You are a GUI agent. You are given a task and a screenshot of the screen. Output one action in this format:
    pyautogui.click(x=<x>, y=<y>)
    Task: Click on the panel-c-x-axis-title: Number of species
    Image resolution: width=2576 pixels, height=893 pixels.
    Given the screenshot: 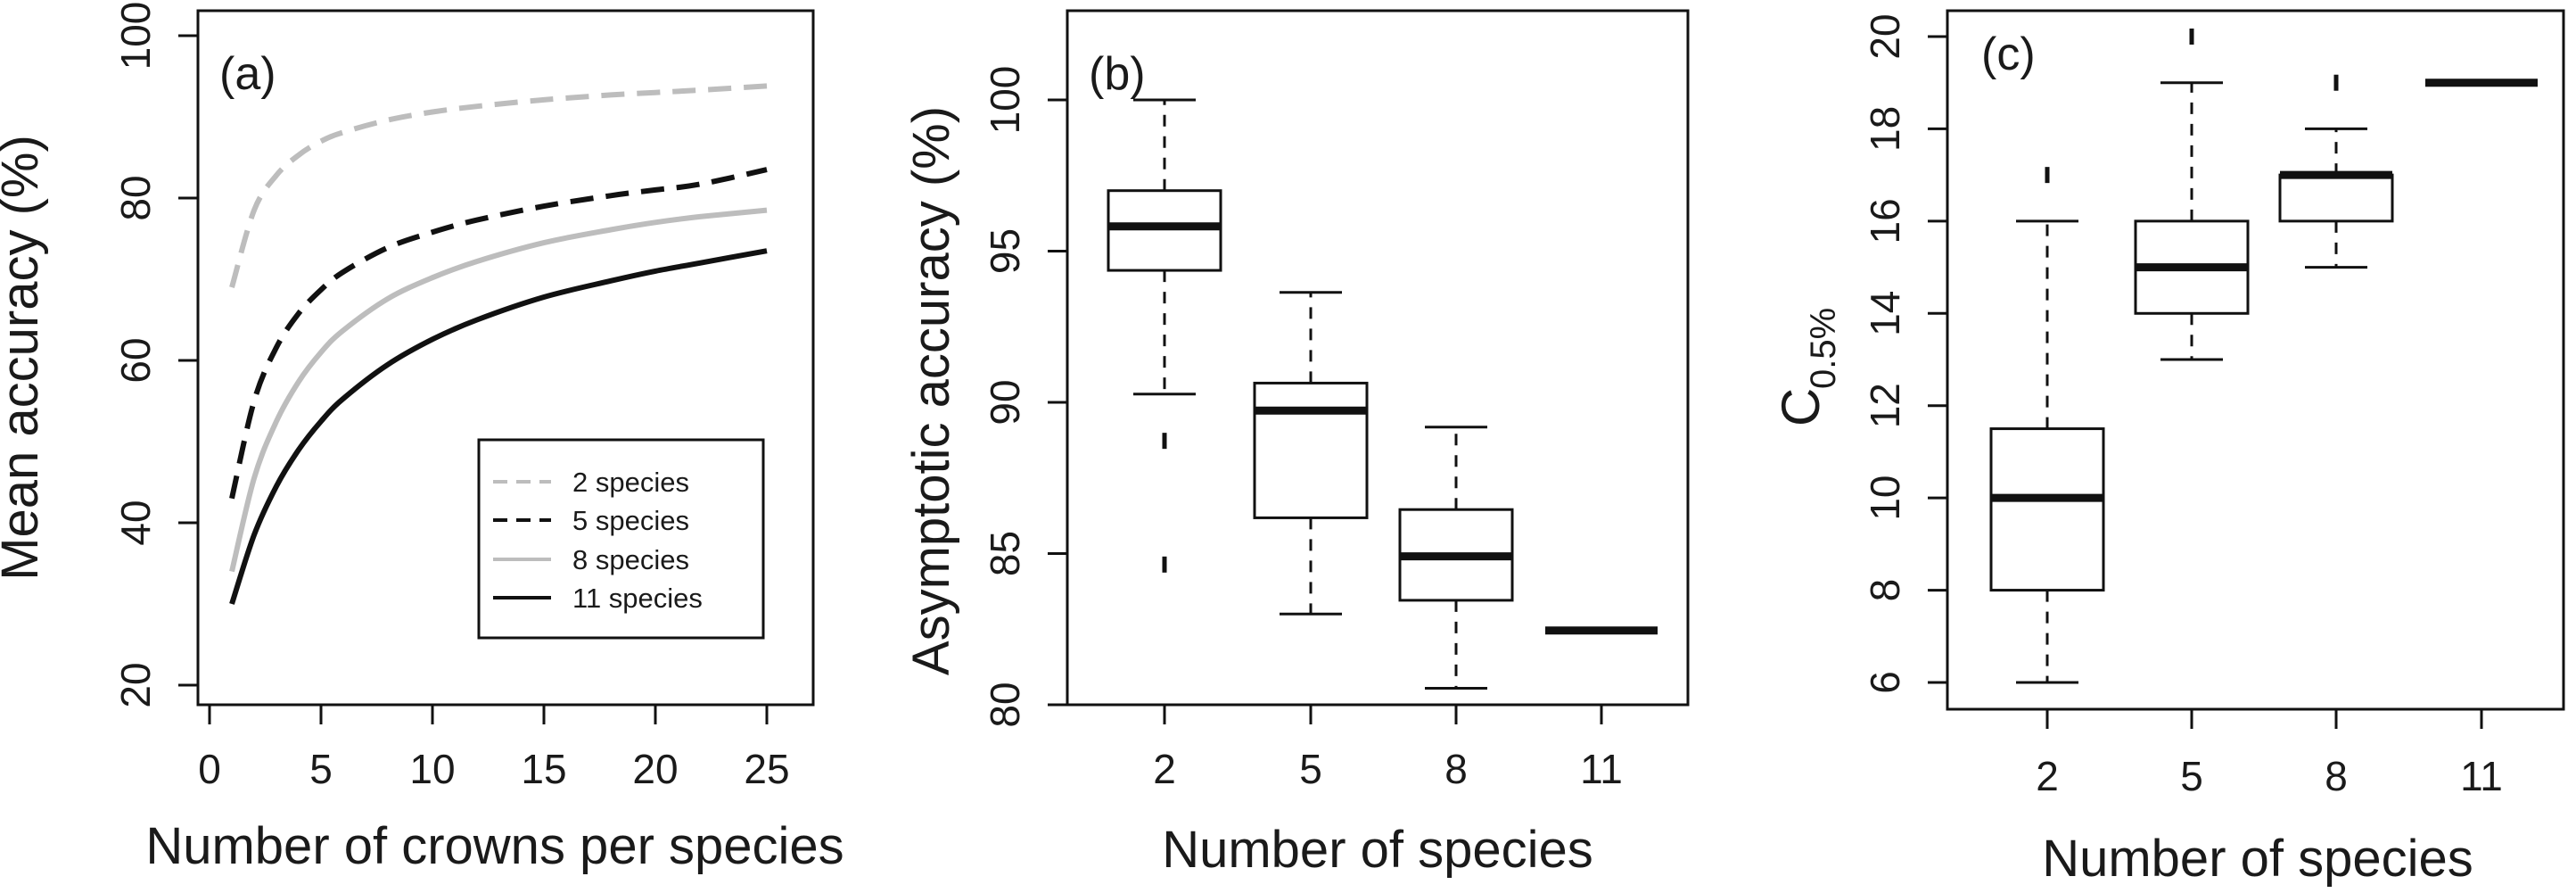 What is the action you would take?
    pyautogui.click(x=2257, y=859)
    